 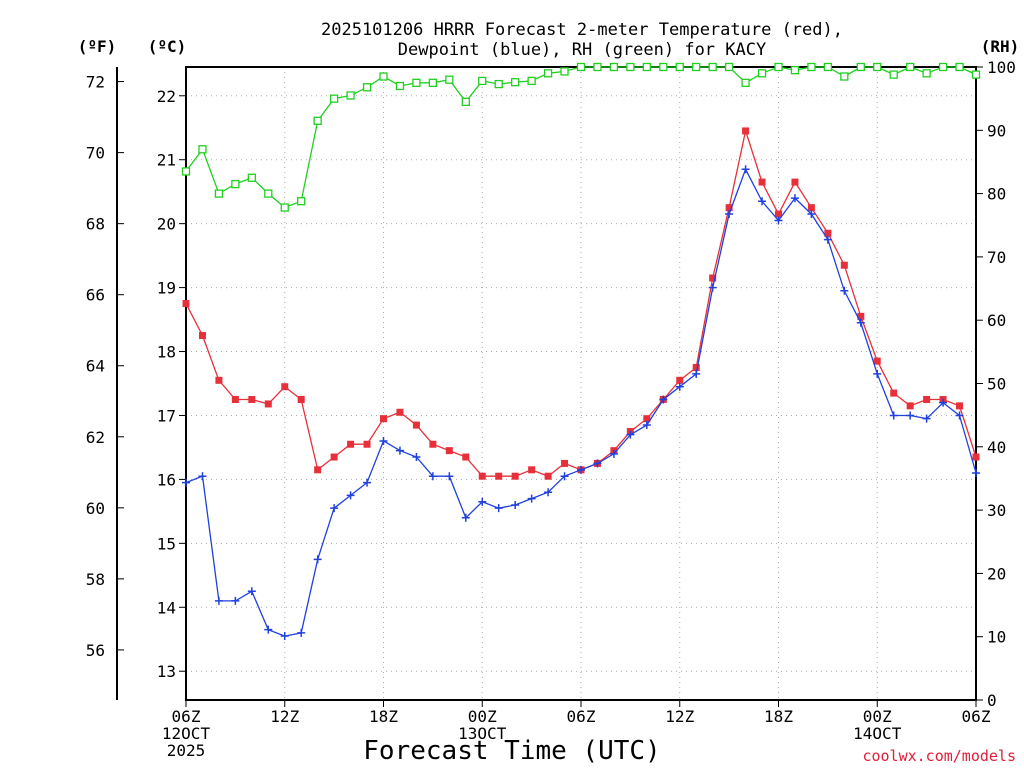 What do you see at coordinates (95, 437) in the screenshot?
I see `fahrenheit-tick-label-62: 62` at bounding box center [95, 437].